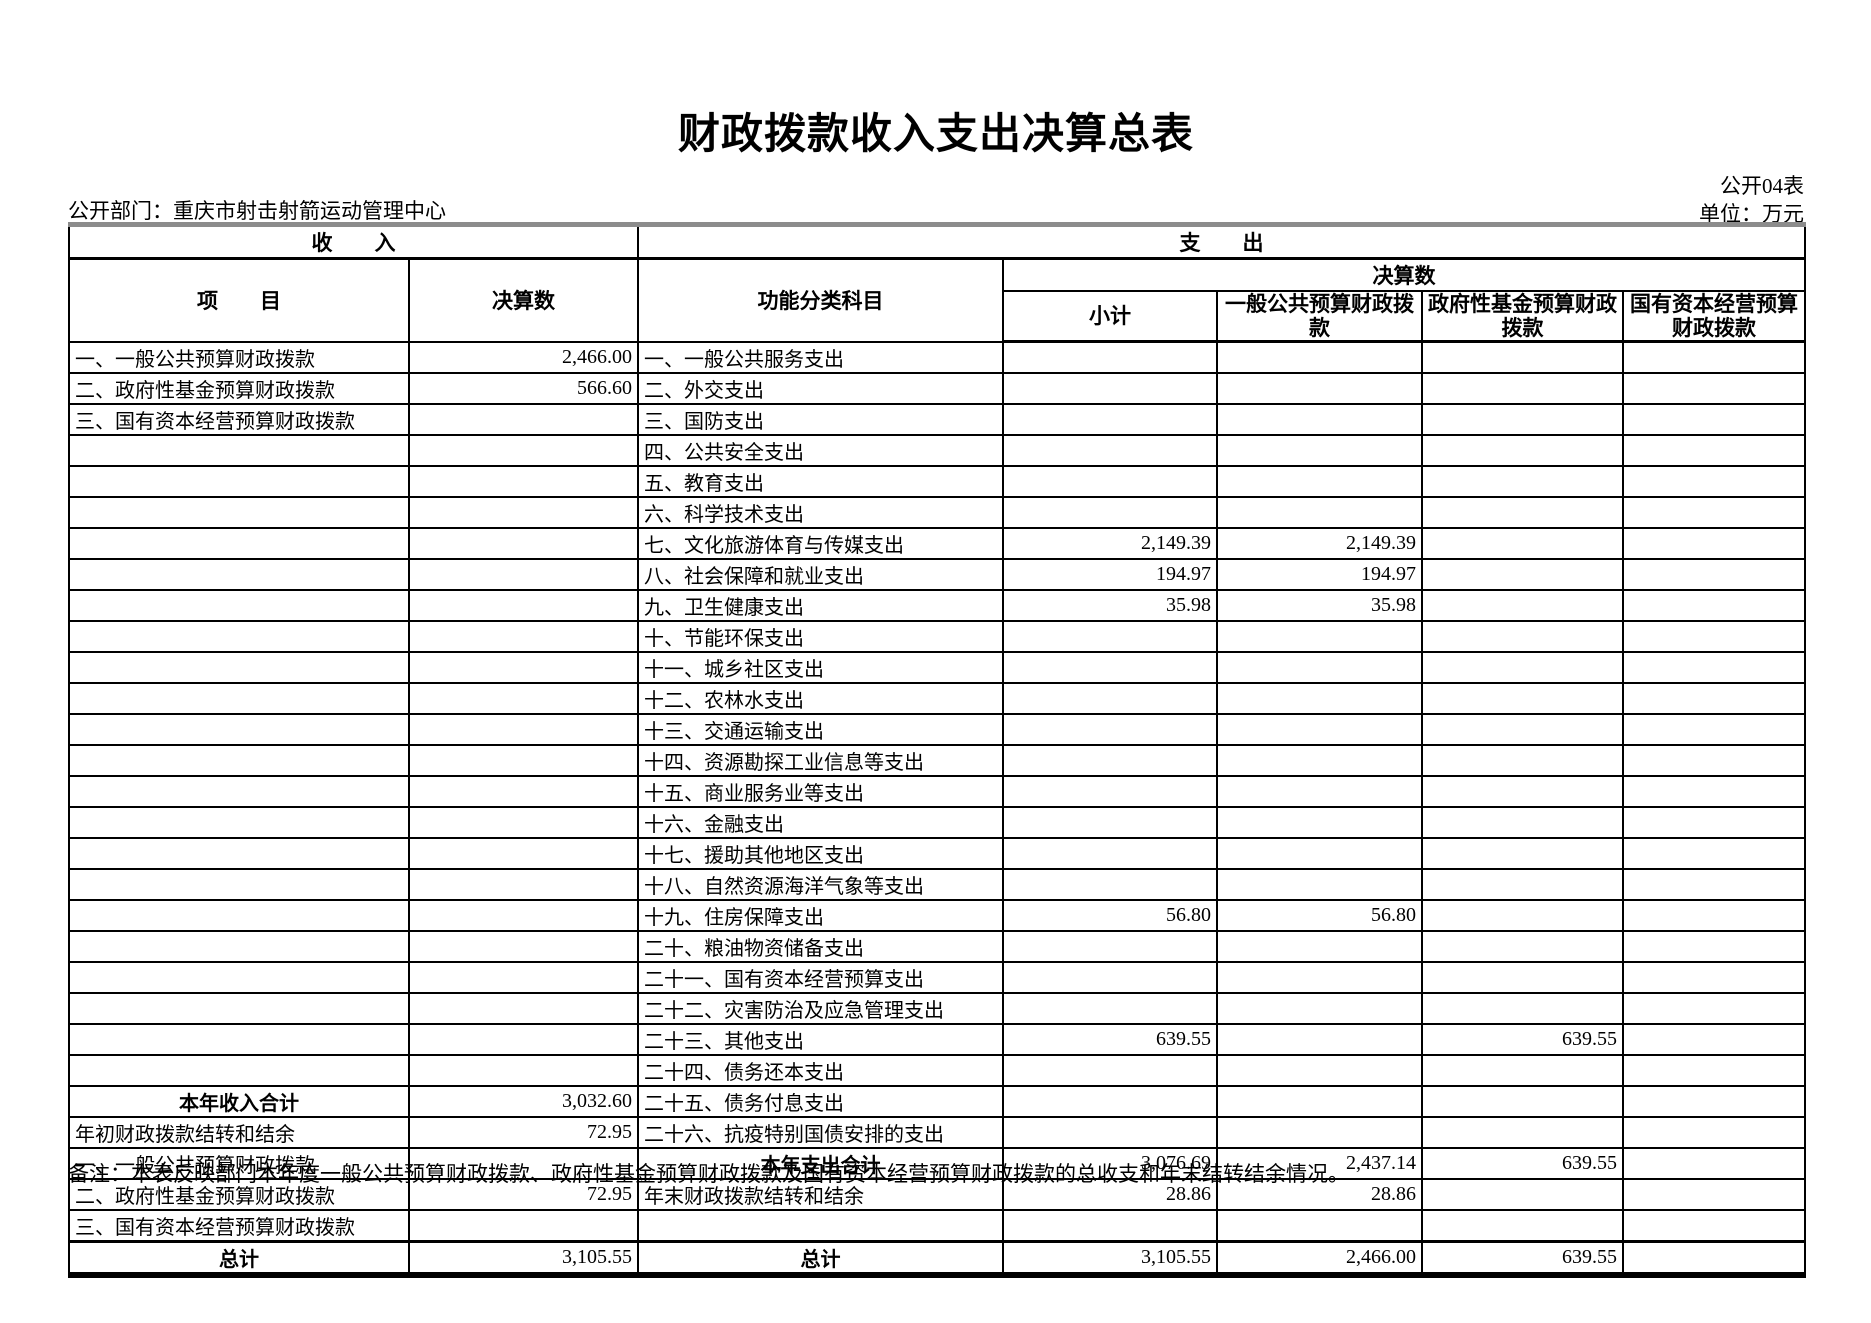  What do you see at coordinates (1110, 605) in the screenshot?
I see `expenditure-subtotal-cell: 35.98` at bounding box center [1110, 605].